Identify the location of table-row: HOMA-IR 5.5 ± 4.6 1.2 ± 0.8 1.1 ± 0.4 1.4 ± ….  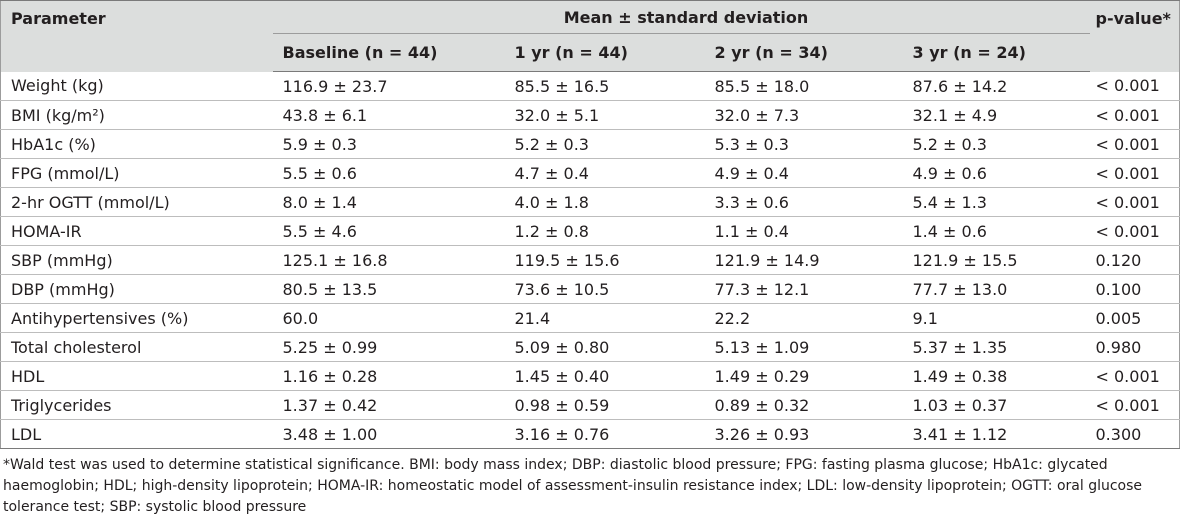
(590, 231).